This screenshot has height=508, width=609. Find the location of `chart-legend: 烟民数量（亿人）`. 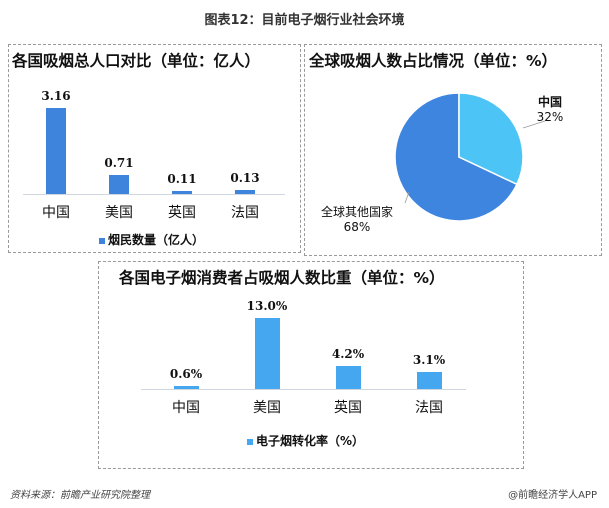

chart-legend: 烟民数量（亿人） is located at coordinates (151, 239).